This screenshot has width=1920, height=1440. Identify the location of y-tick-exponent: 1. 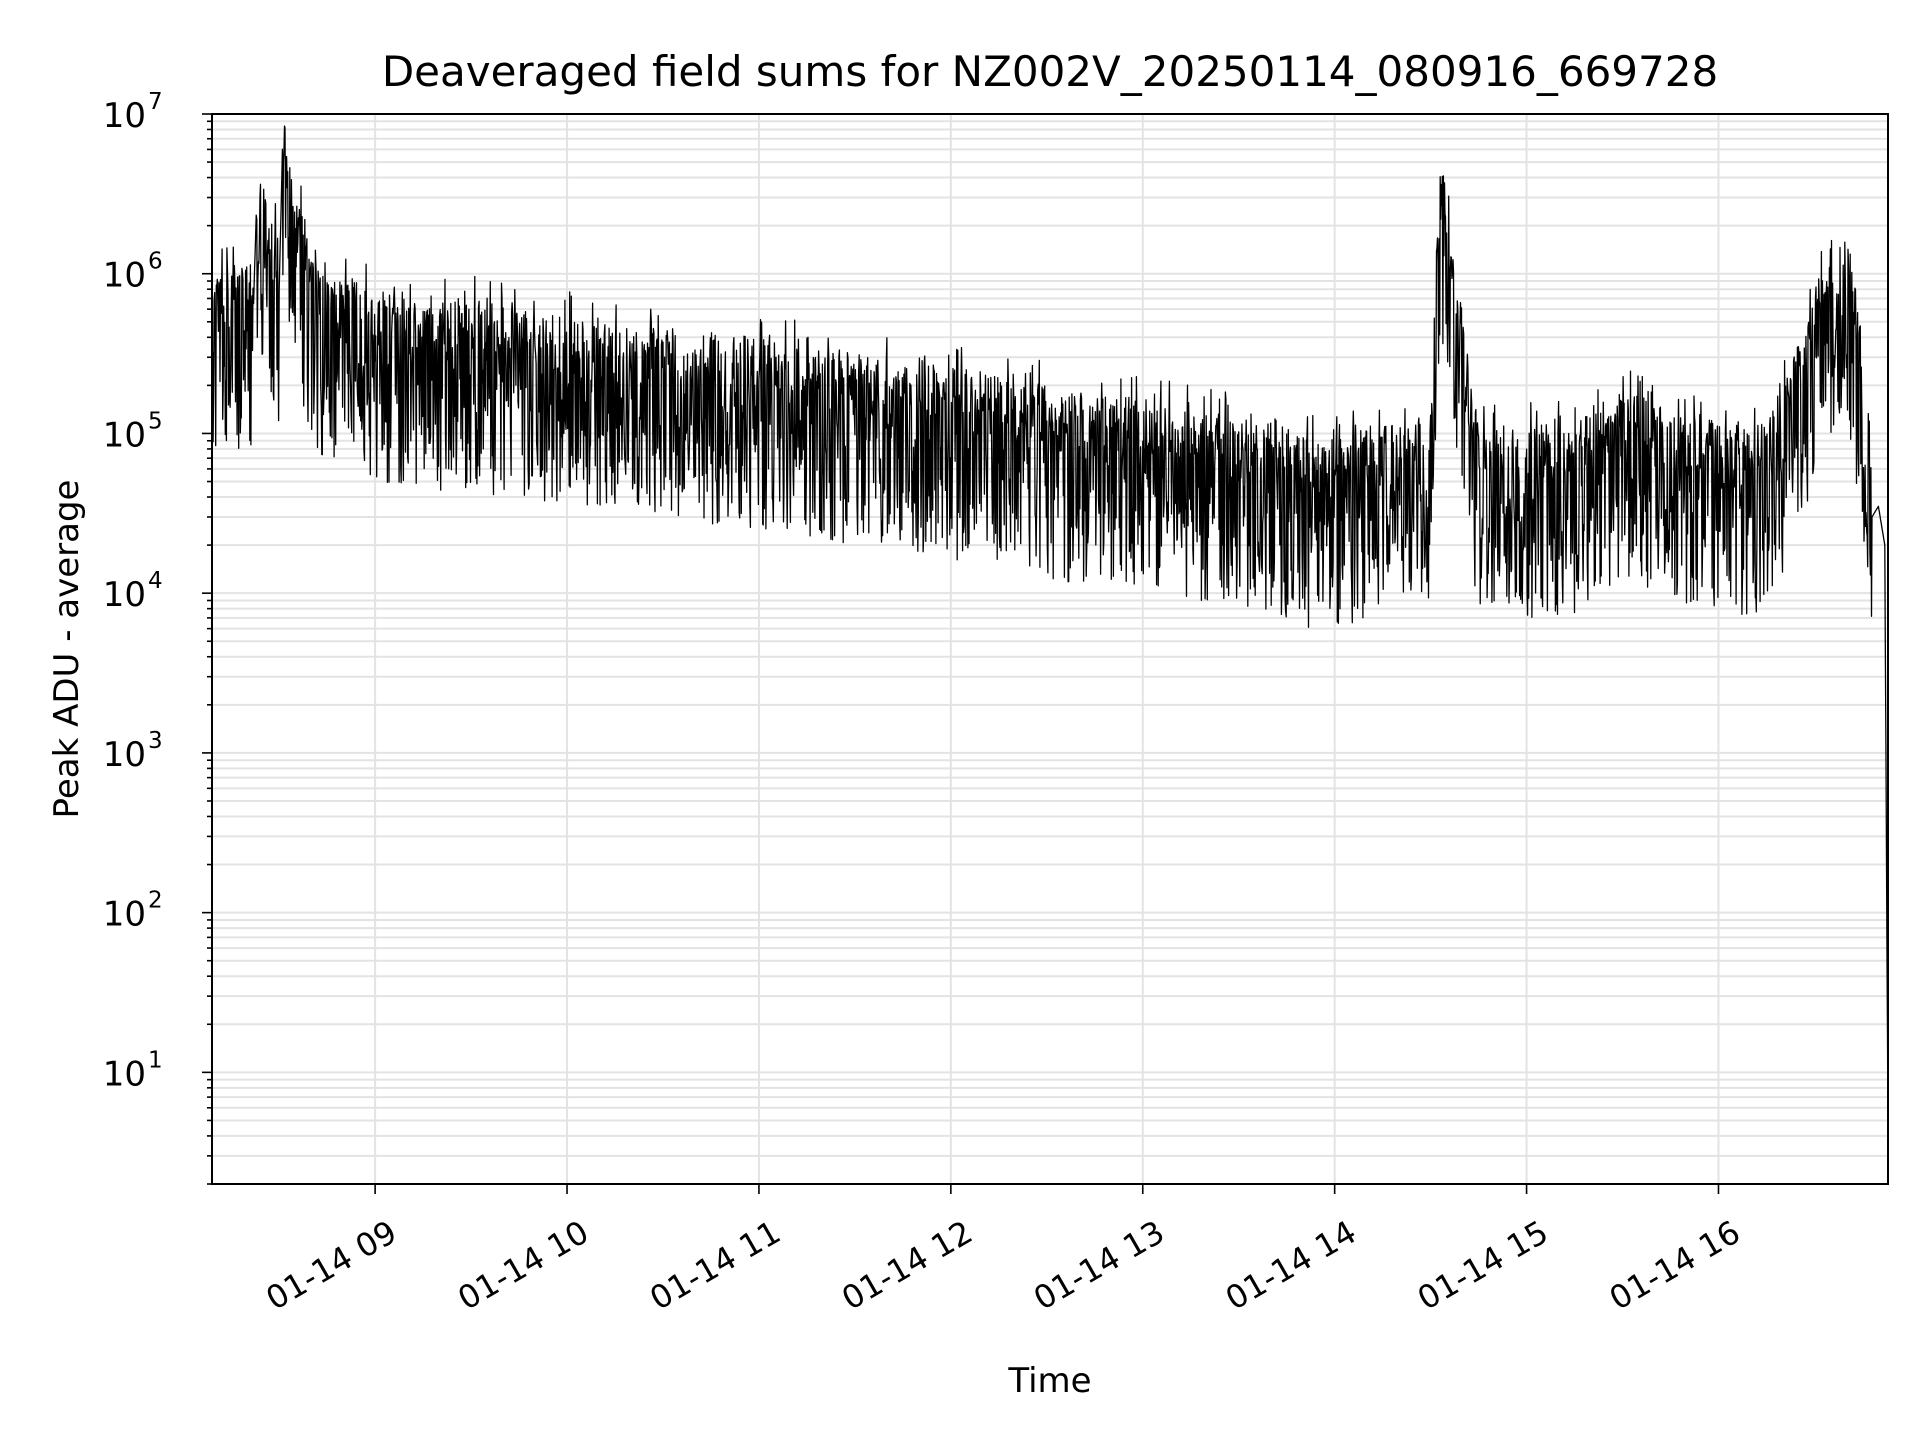
(155, 1060).